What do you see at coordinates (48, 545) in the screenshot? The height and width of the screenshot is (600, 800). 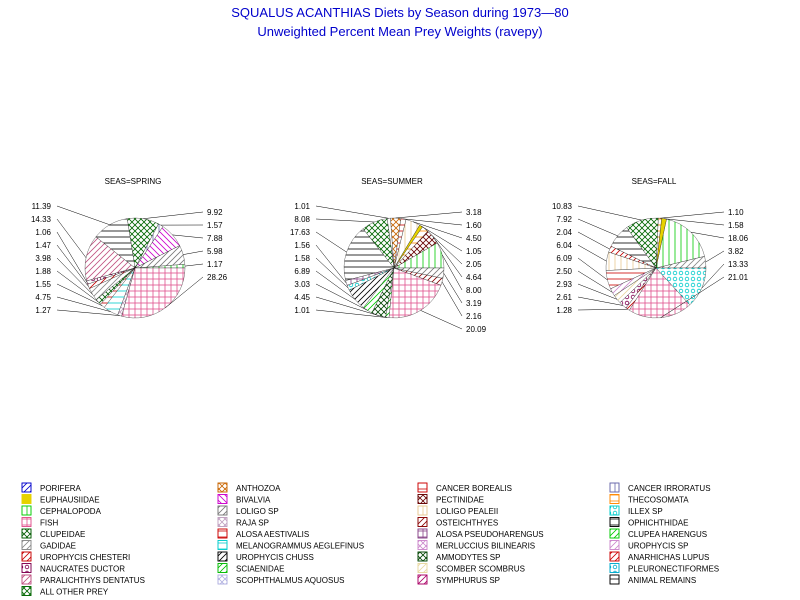 I see `legend-item: GADIDAE` at bounding box center [48, 545].